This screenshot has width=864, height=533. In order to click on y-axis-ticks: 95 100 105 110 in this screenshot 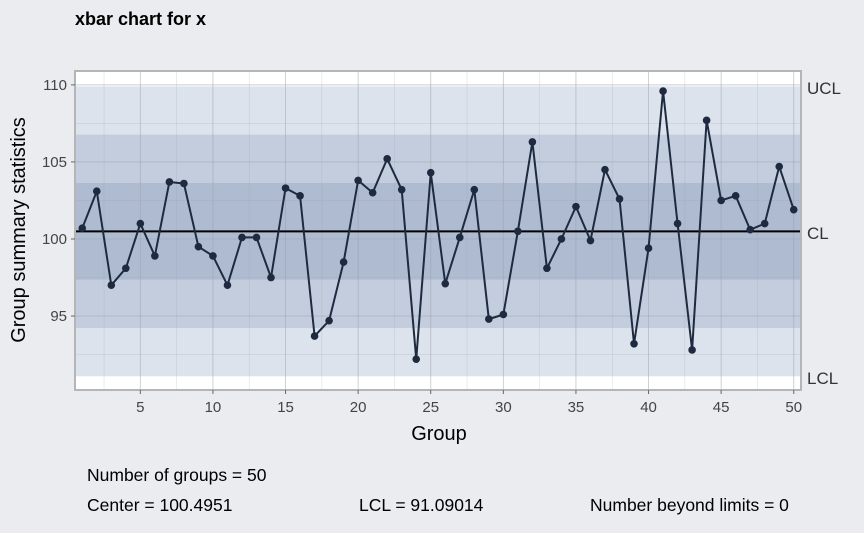, I will do `click(58, 201)`.